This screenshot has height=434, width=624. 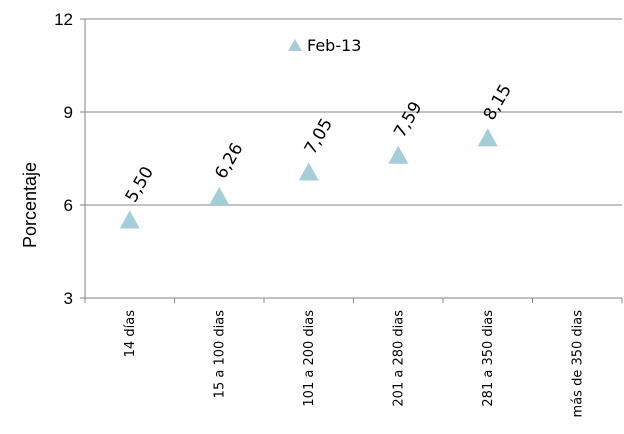 I want to click on y-tick-label: 12, so click(x=63, y=19).